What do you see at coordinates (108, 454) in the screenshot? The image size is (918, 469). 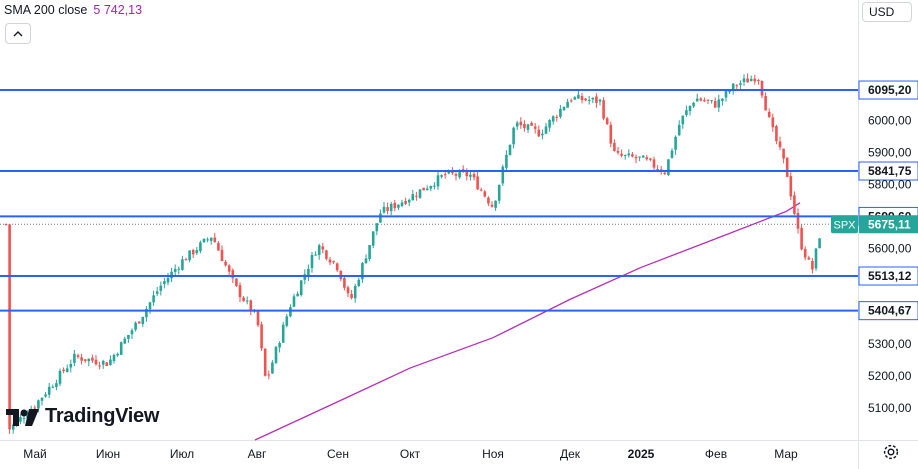 I see `x-tick-label: Июн` at bounding box center [108, 454].